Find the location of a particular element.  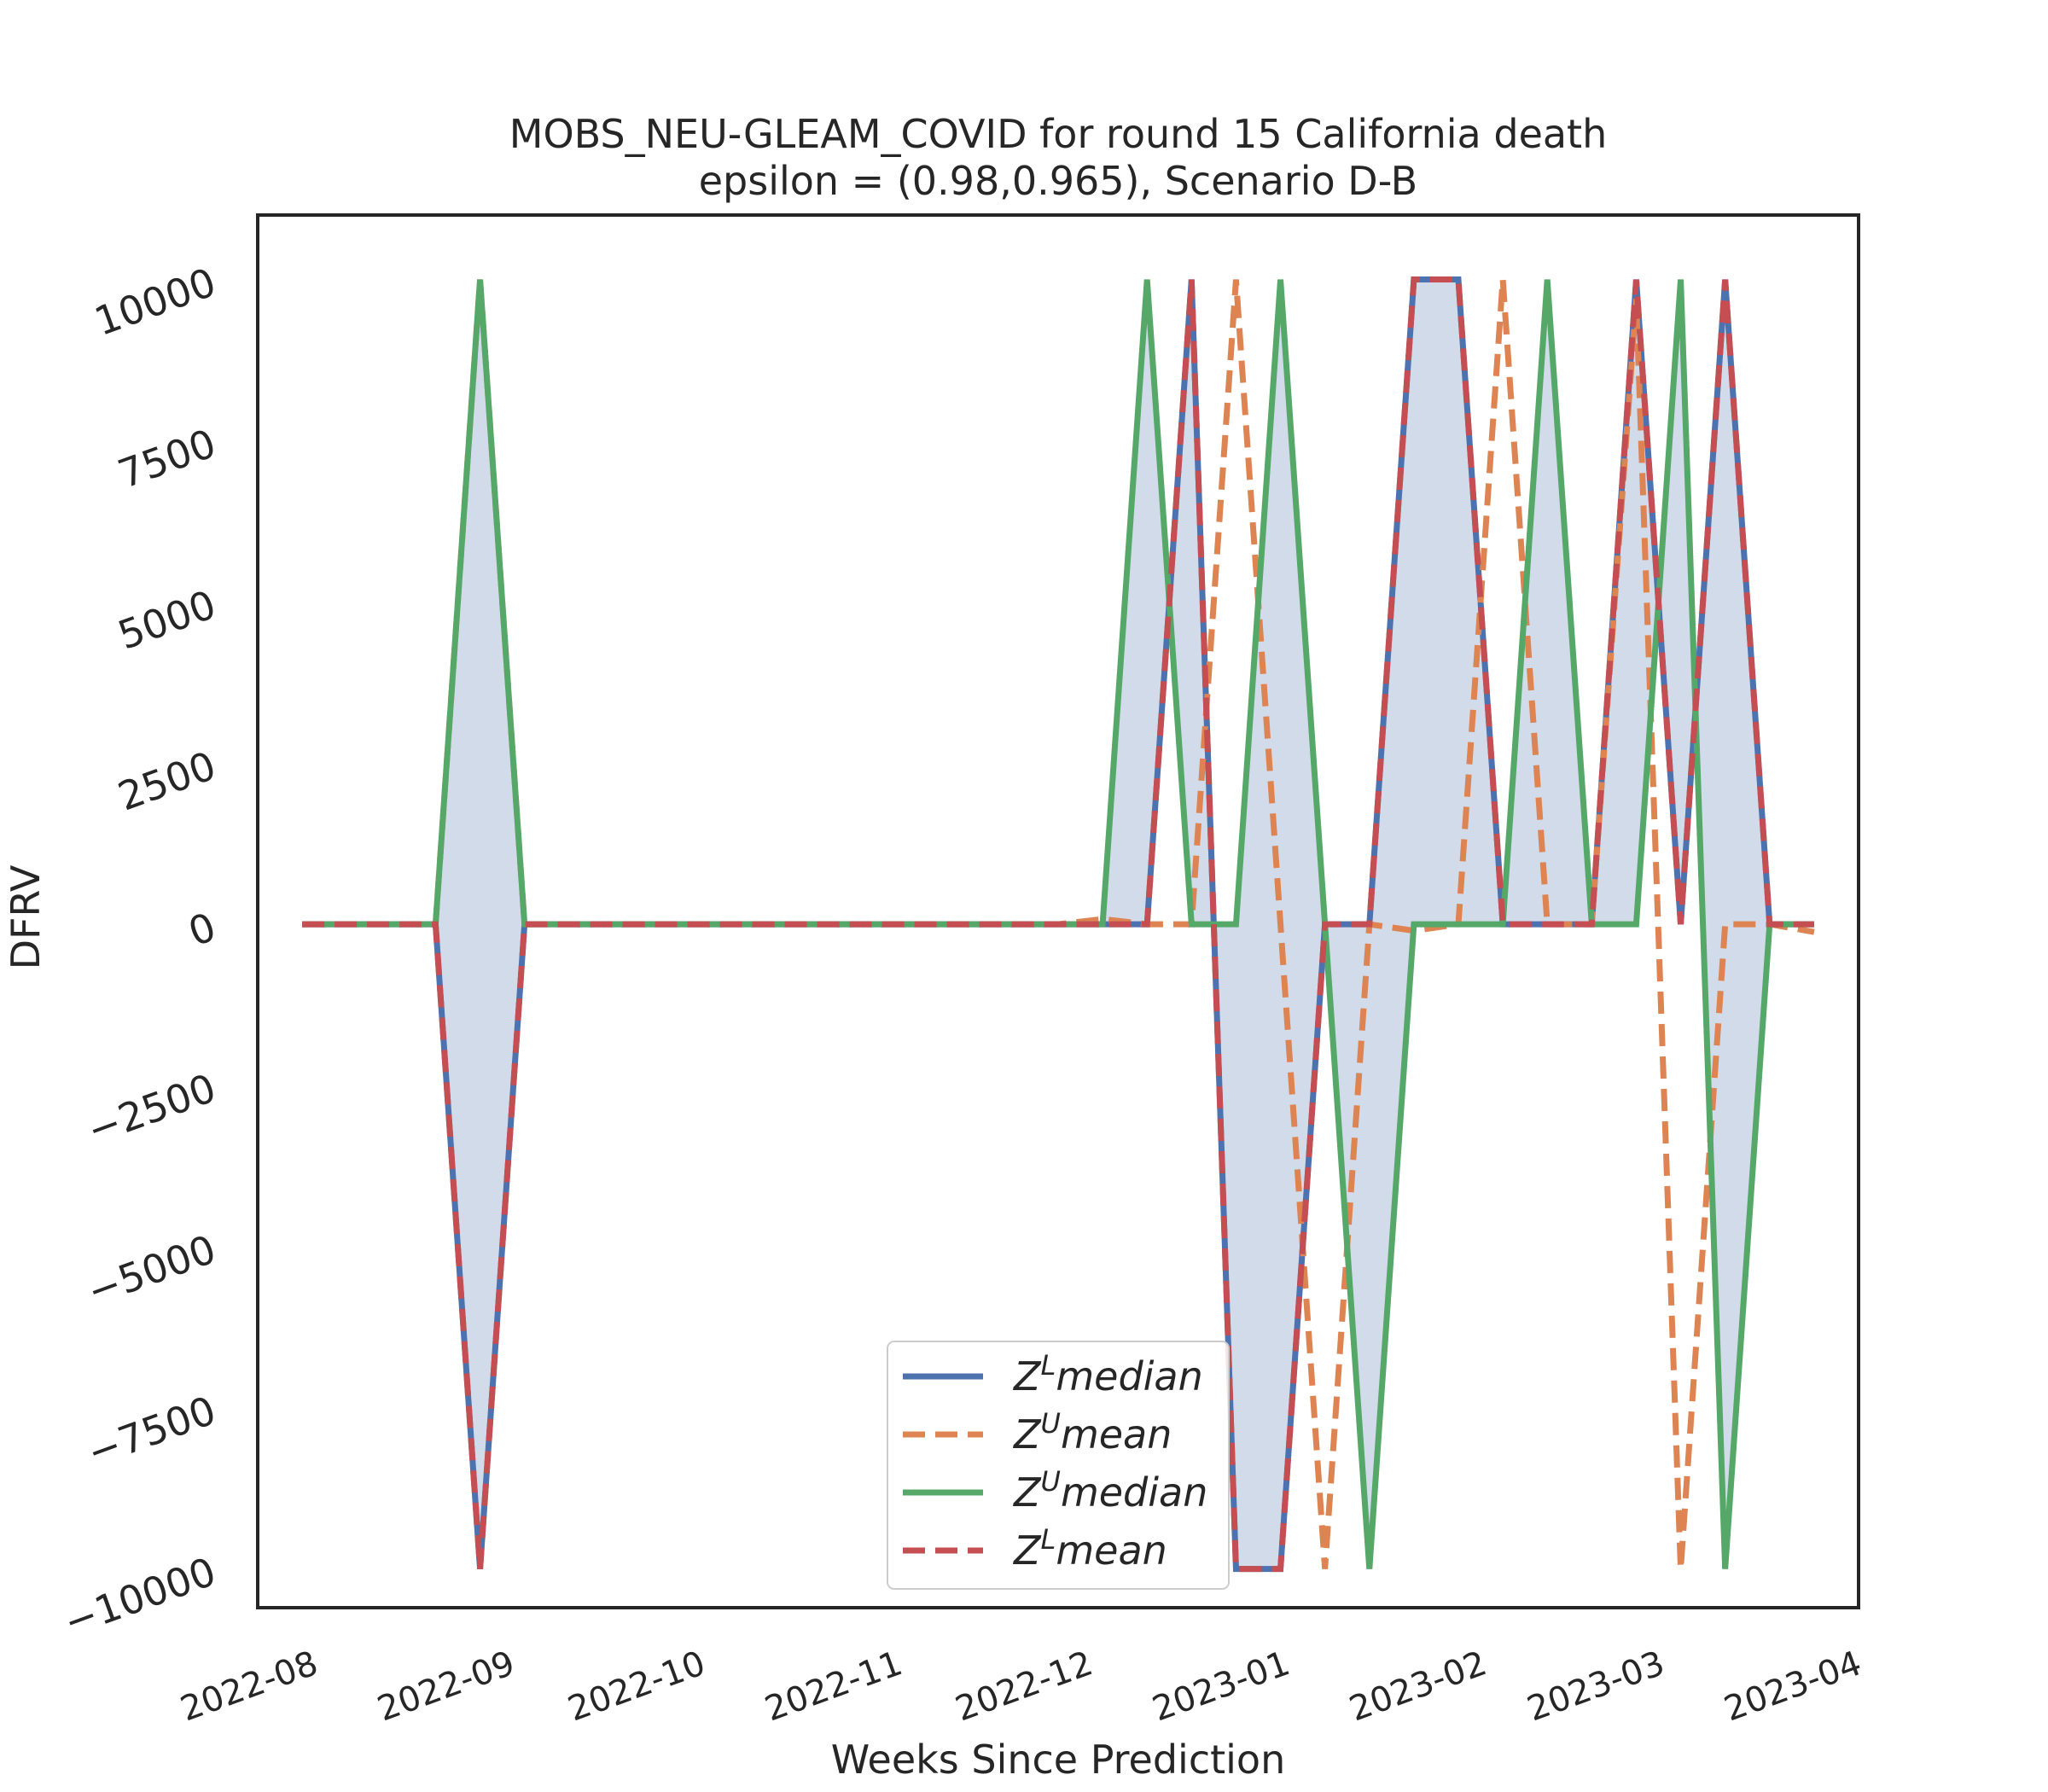

y-axis-label: DFRV is located at coordinates (26, 917).